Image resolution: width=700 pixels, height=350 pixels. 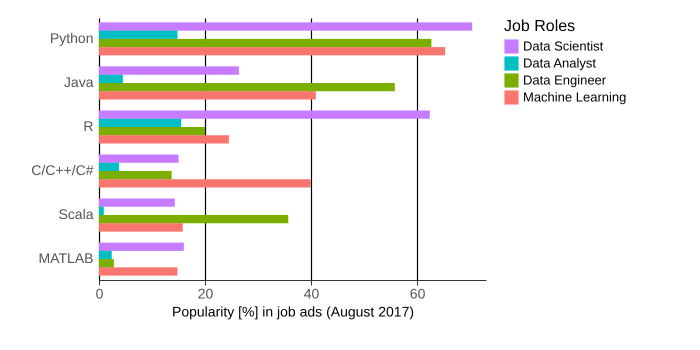 What do you see at coordinates (559, 63) in the screenshot?
I see `legend-label: Data Analyst` at bounding box center [559, 63].